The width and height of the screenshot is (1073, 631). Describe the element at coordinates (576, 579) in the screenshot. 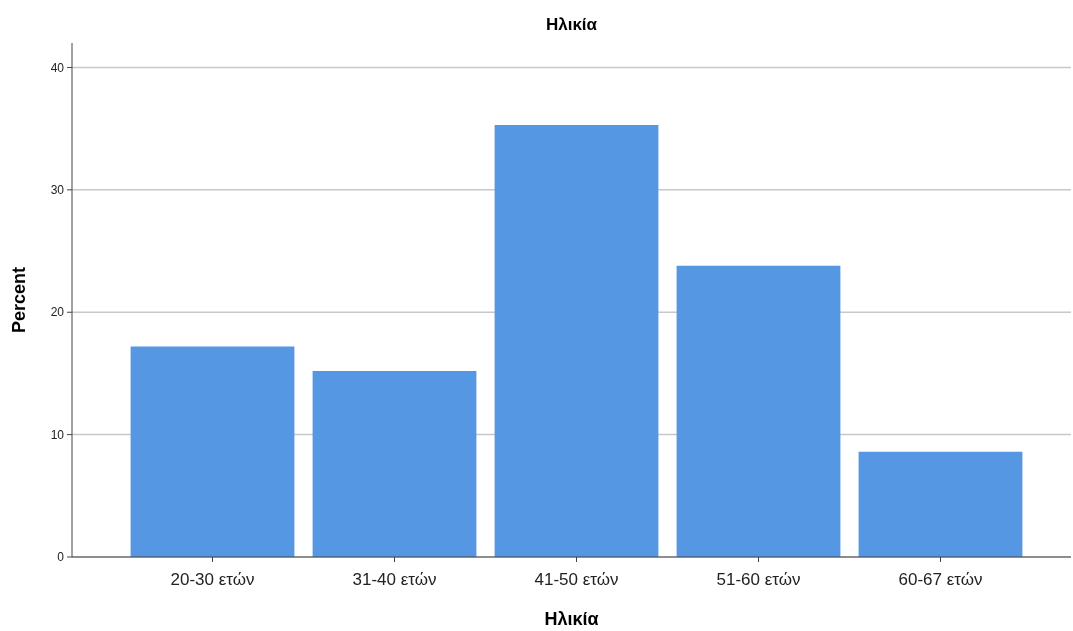

I see `x-tick-label: 41-50 ετών` at that location.